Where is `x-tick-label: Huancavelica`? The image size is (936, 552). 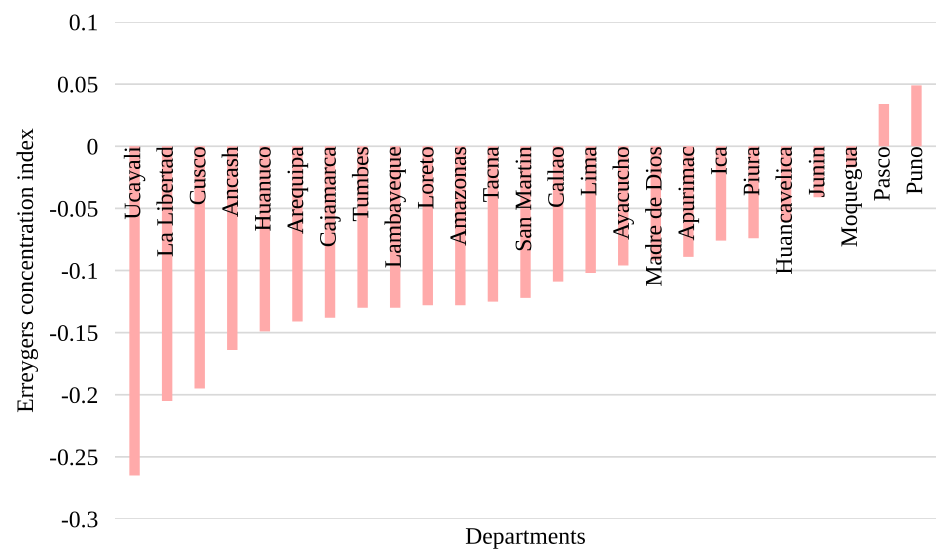
x-tick-label: Huancavelica is located at coordinates (783, 210).